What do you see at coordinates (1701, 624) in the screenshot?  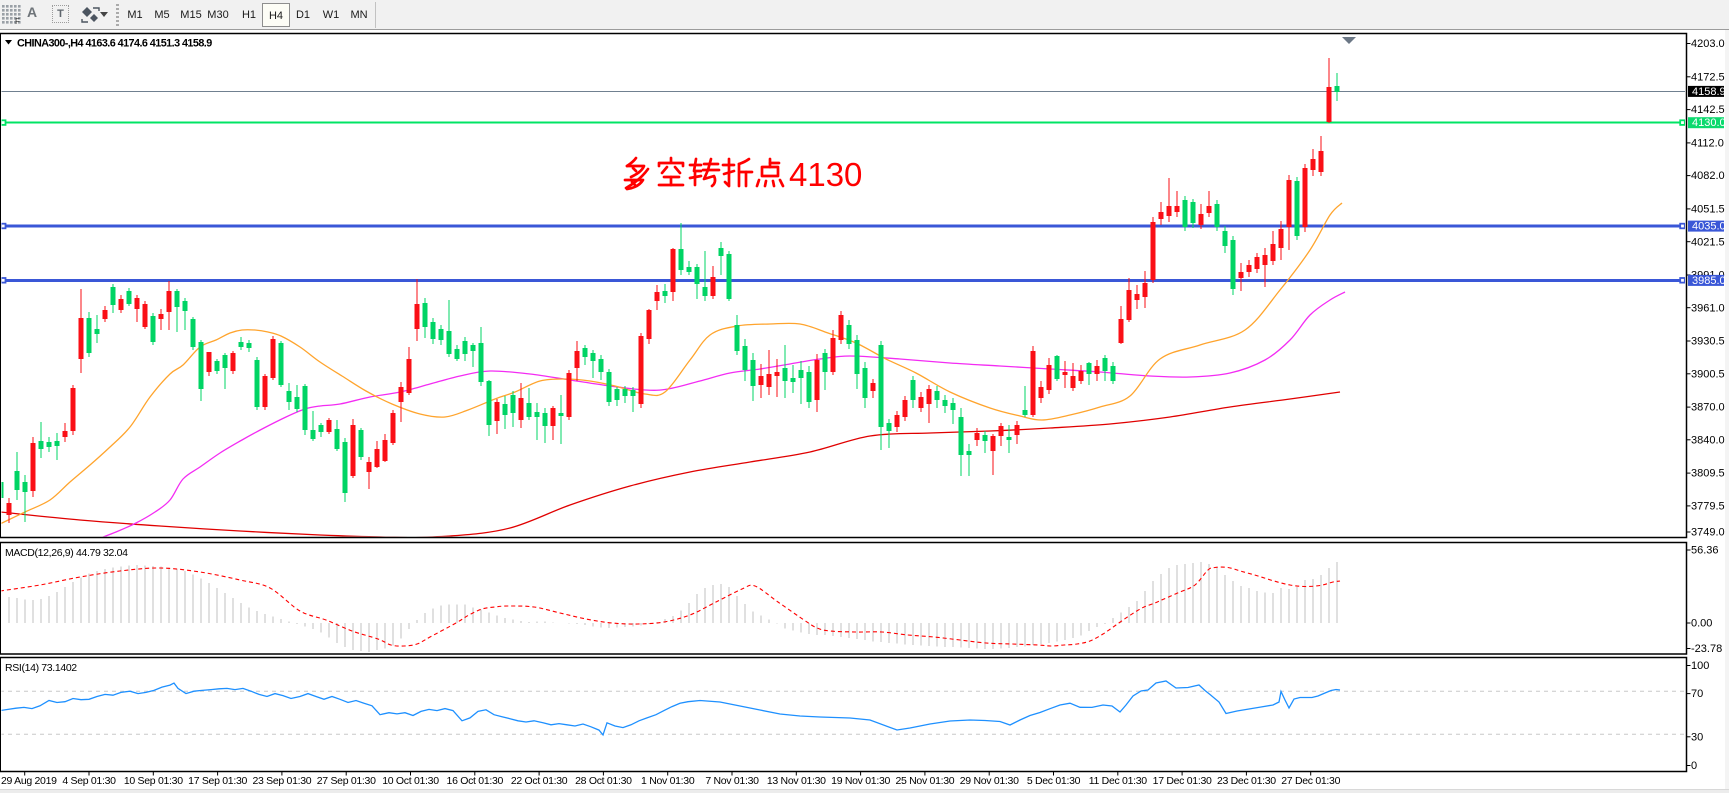 I see `svg-text: 0.00` at bounding box center [1701, 624].